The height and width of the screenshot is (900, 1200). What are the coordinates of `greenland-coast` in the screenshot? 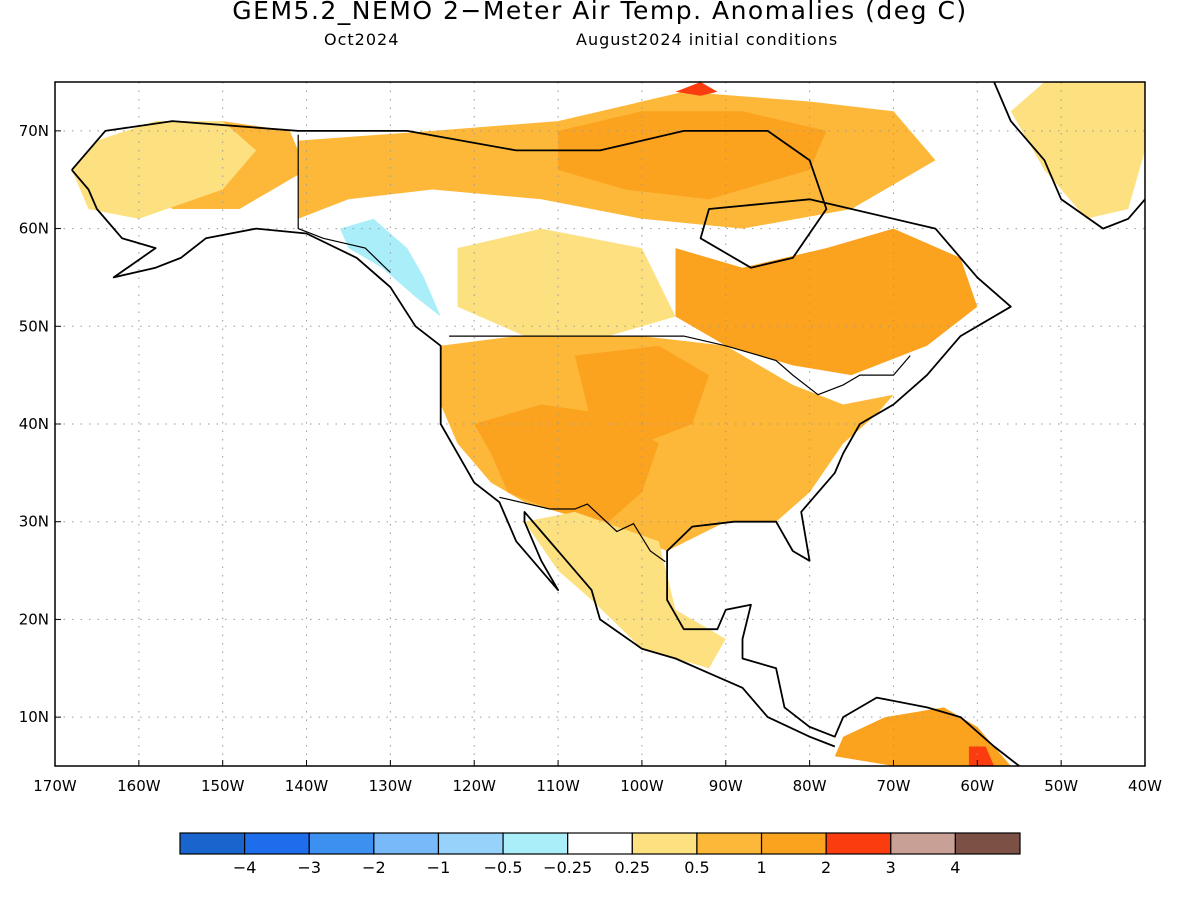 It's located at (1069, 156).